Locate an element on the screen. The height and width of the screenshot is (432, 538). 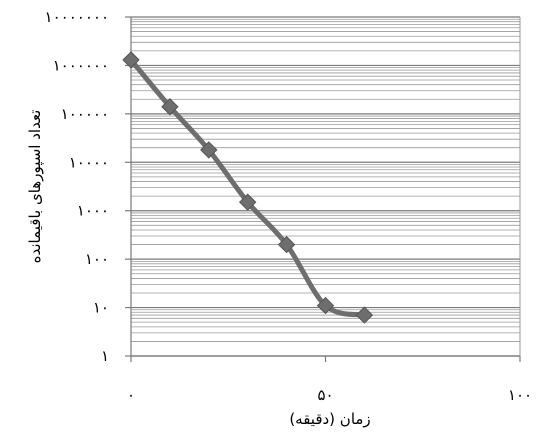
y-tick-label: ۱۰۰۰۰ is located at coordinates (89, 162).